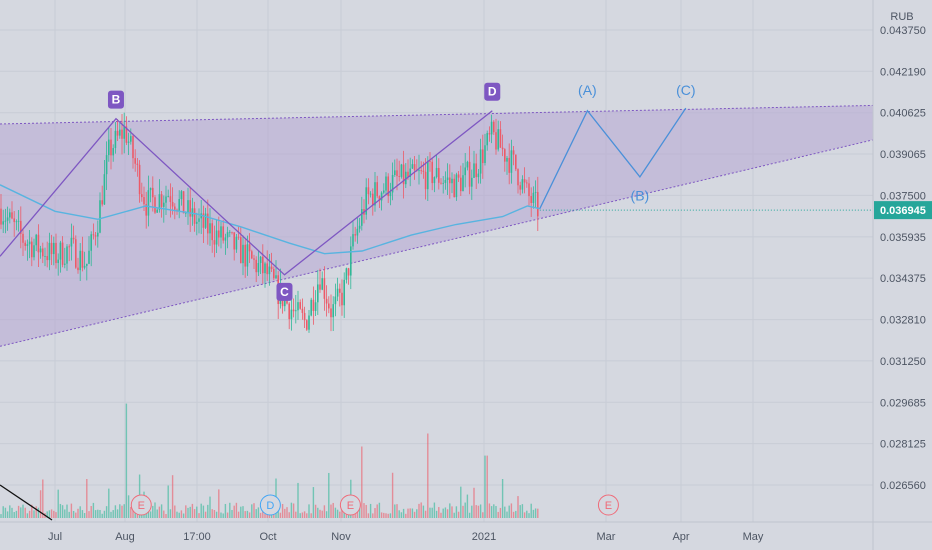 This screenshot has height=550, width=932. What do you see at coordinates (26, 502) in the screenshot?
I see `trend-line-tool` at bounding box center [26, 502].